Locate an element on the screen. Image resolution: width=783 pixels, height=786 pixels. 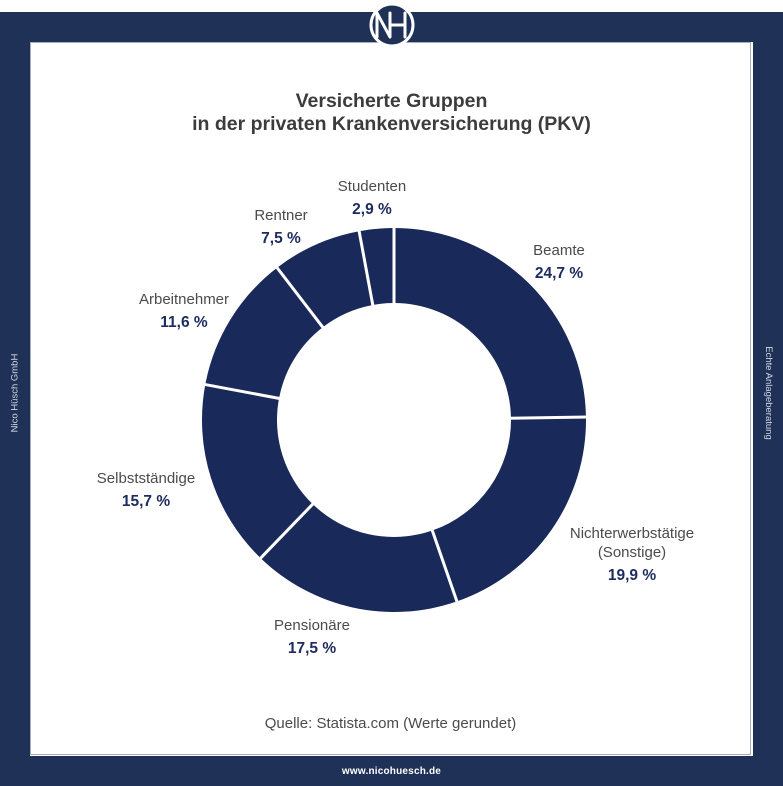
footer-url: www.nicohuesch.de is located at coordinates (391, 771).